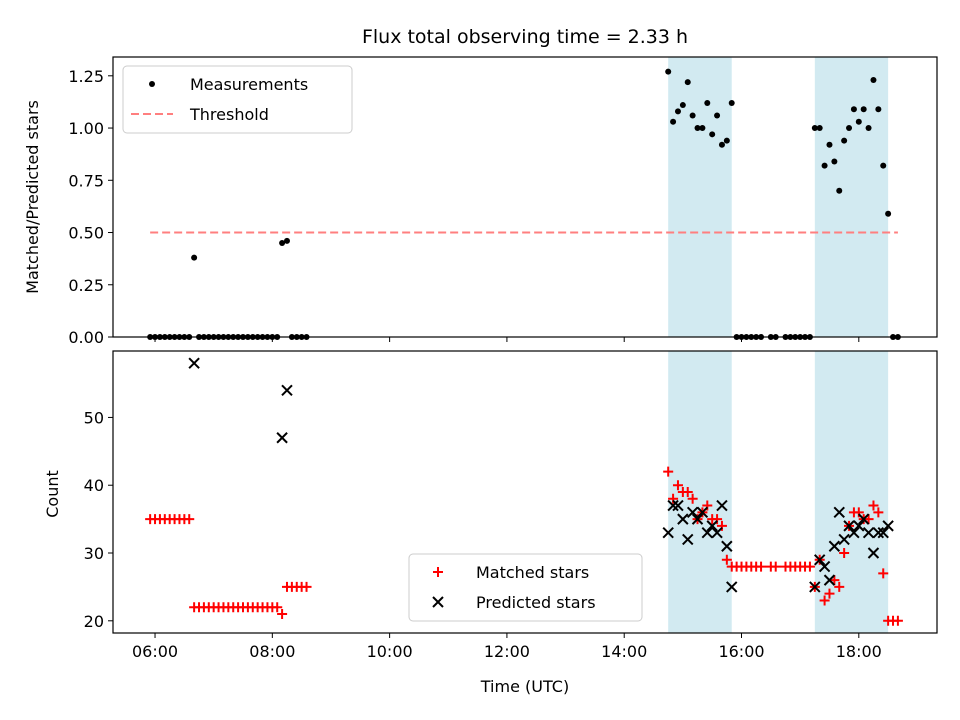 The width and height of the screenshot is (960, 720). What do you see at coordinates (86, 285) in the screenshot?
I see `y-tick-label: 0.25` at bounding box center [86, 285].